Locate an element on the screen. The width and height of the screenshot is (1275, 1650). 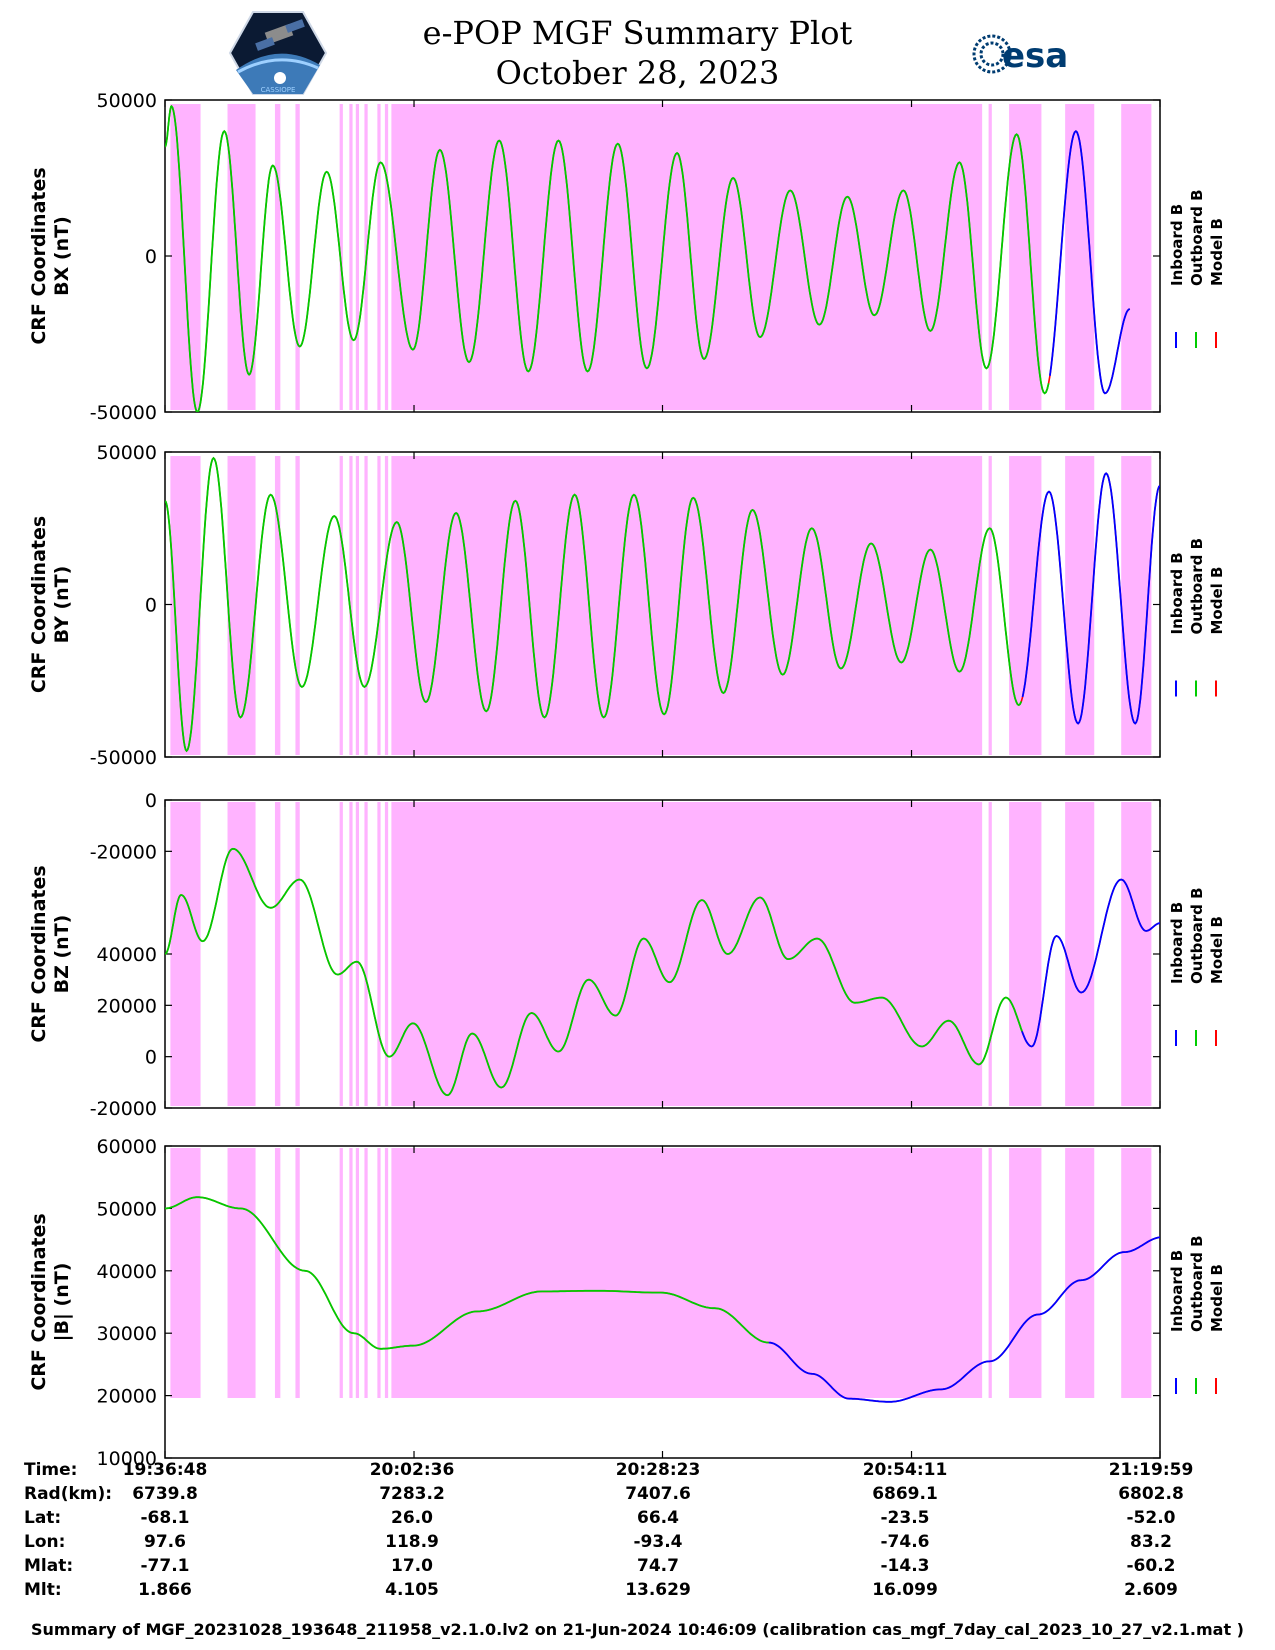
svg-text: CASSIOPE is located at coordinates (278, 90).